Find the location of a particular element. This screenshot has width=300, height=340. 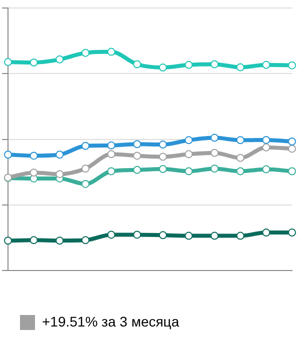

legend-label: +19.51% за 3 месяца is located at coordinates (111, 321).